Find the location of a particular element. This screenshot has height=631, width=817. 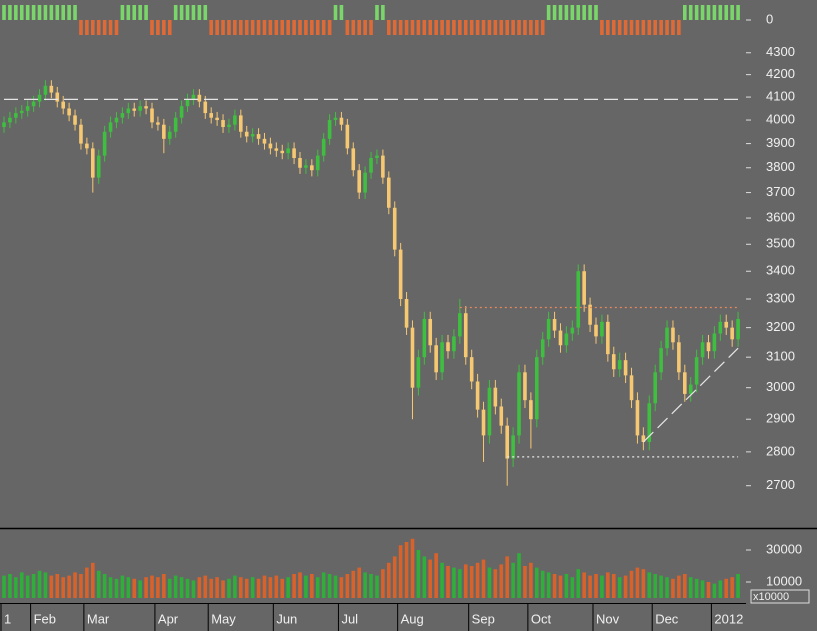

y-tick-label: 3400 is located at coordinates (780, 270).